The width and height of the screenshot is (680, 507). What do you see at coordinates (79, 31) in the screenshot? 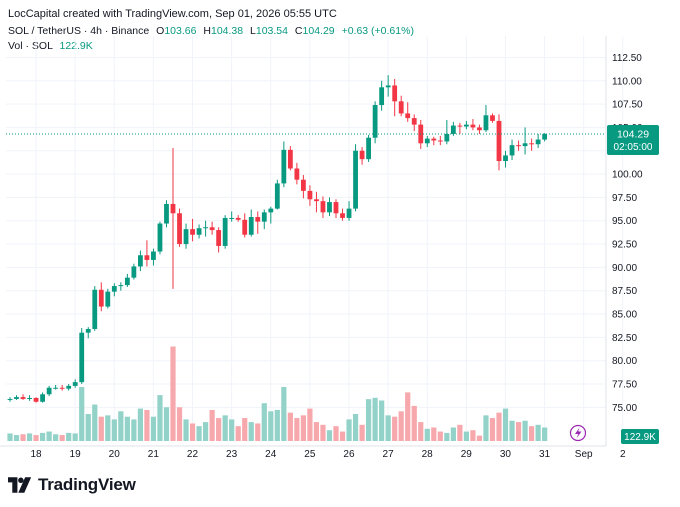
I see `symbol-label: SOL / TetherUS · 4h · Binance` at bounding box center [79, 31].